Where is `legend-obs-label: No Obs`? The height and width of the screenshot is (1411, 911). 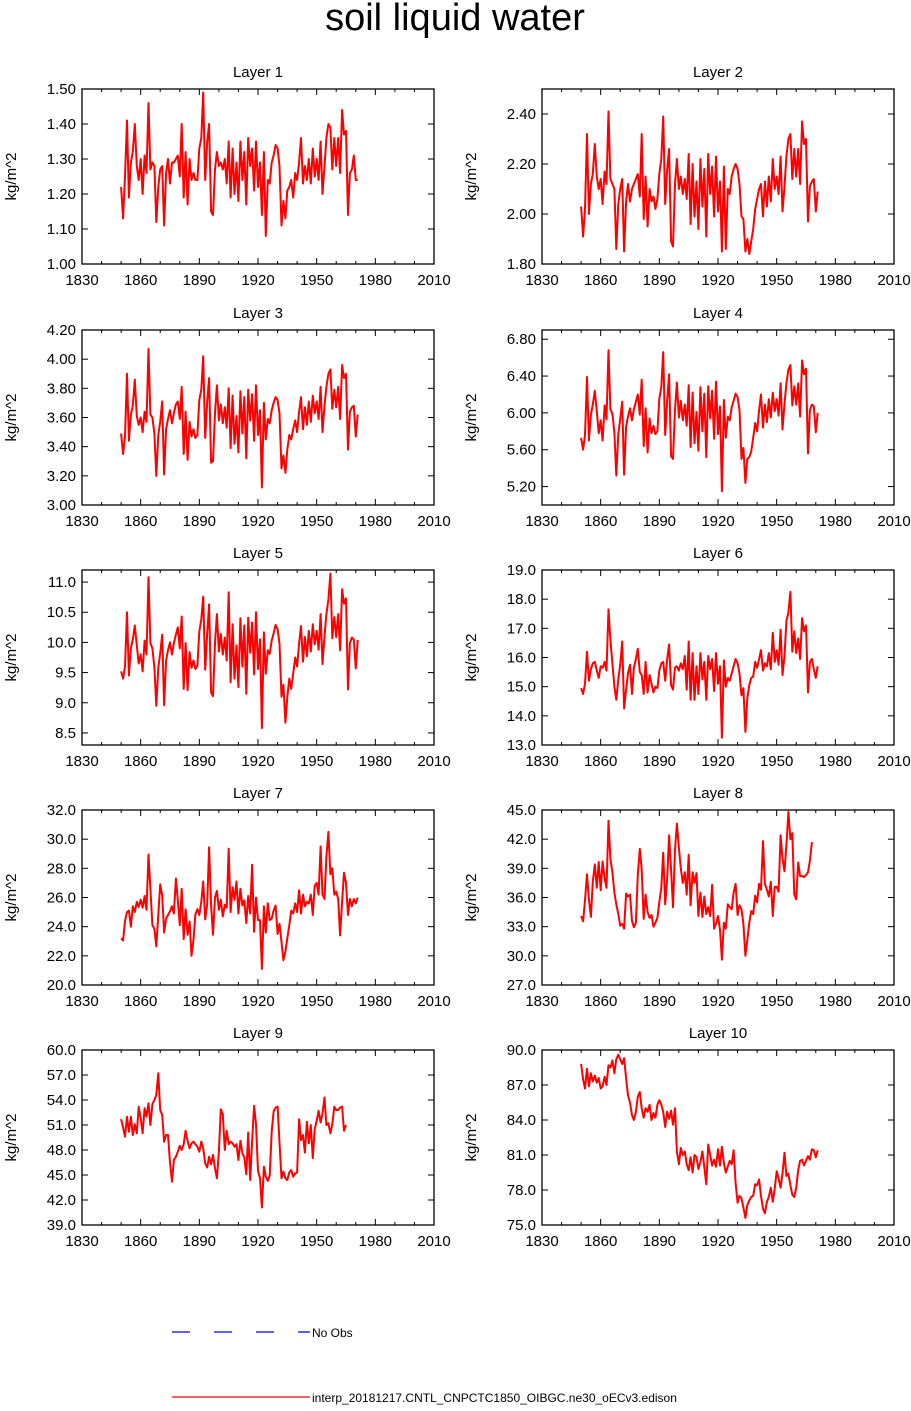
legend-obs-label: No Obs is located at coordinates (332, 1333).